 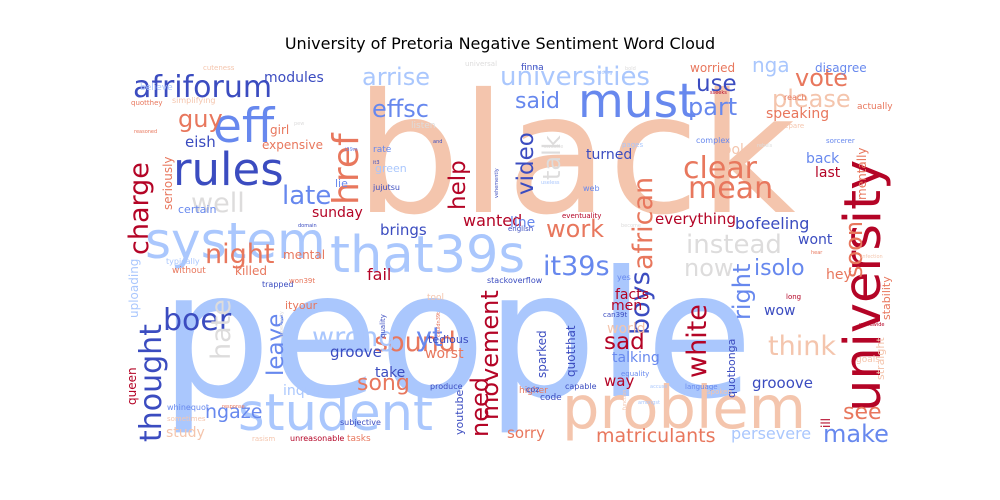 I want to click on word-seriously: seriously, so click(x=168, y=183).